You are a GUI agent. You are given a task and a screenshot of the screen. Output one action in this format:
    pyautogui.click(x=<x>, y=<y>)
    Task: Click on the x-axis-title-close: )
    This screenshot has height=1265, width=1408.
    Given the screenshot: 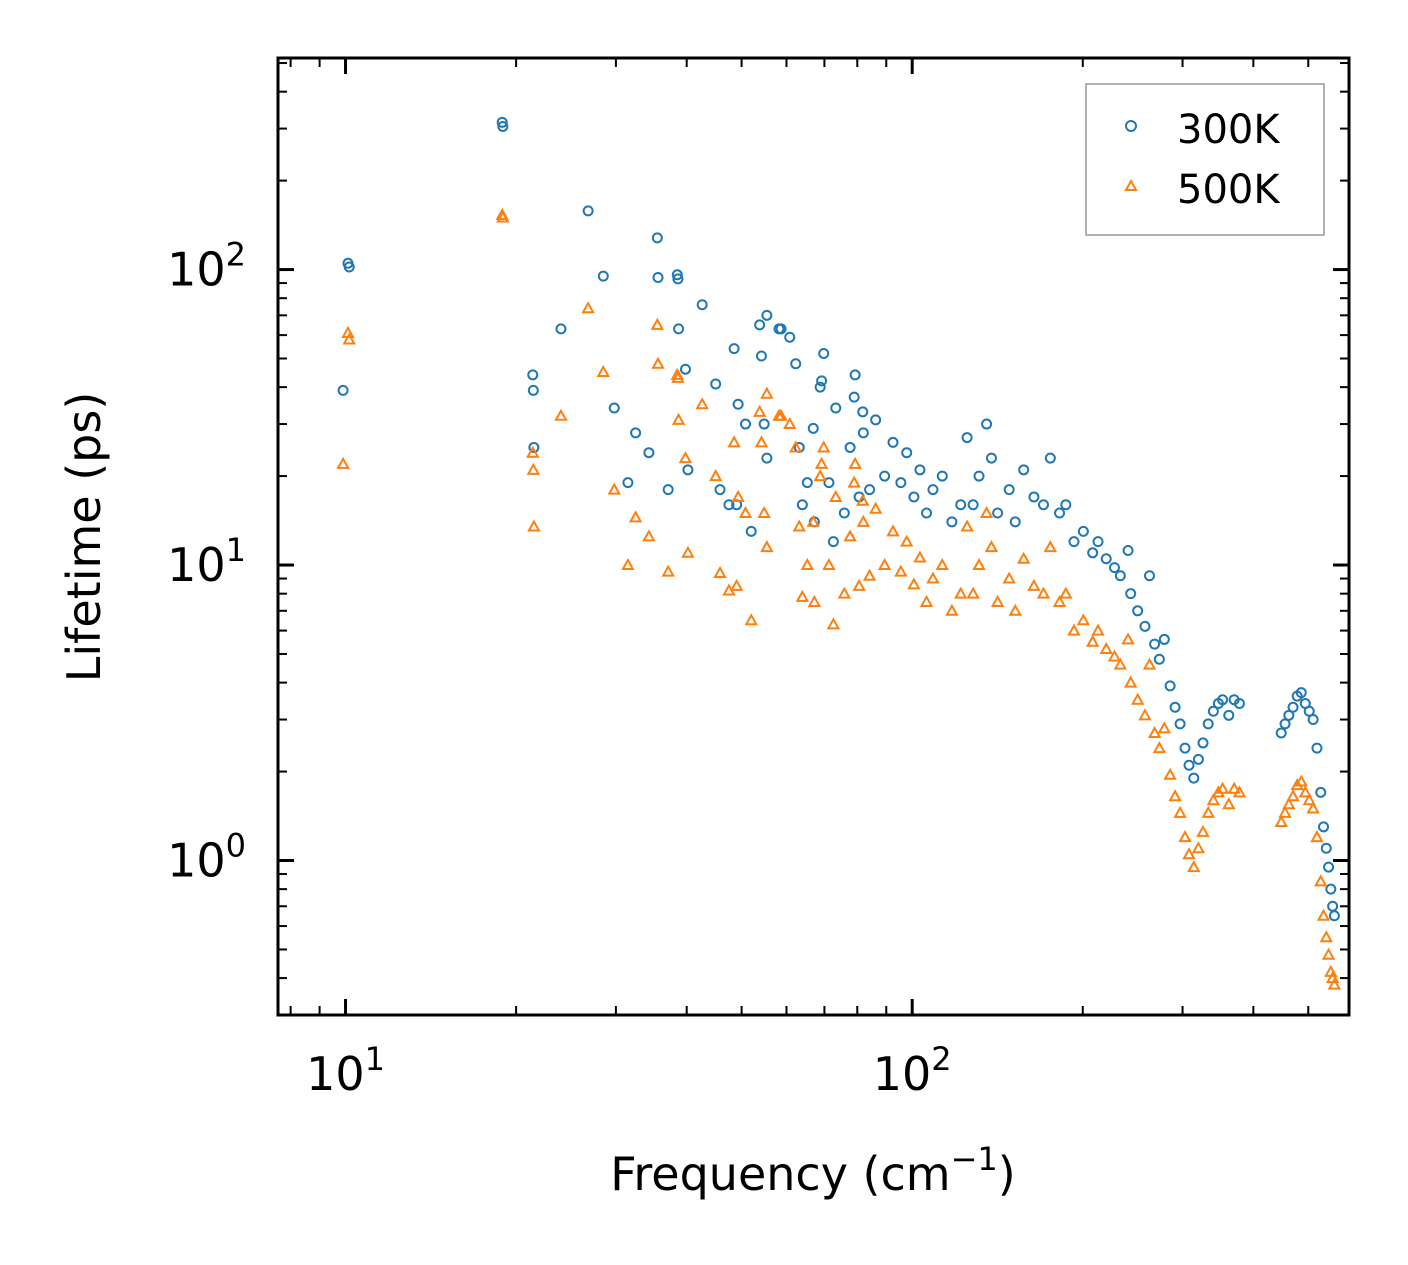 What is the action you would take?
    pyautogui.click(x=1007, y=1174)
    